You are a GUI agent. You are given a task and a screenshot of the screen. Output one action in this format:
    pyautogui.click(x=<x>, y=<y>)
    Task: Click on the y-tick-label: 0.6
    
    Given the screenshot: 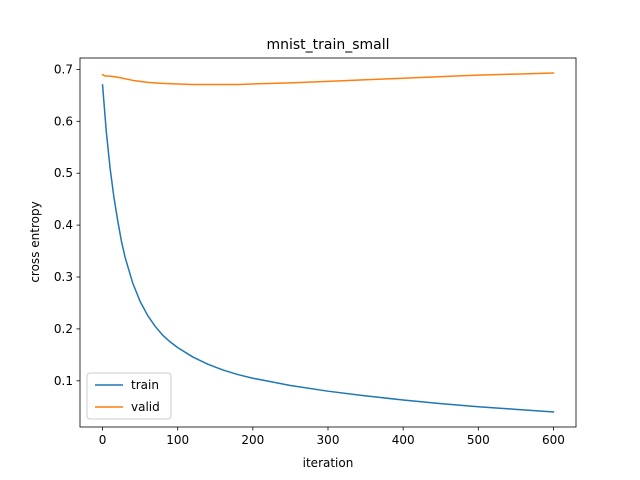 What is the action you would take?
    pyautogui.click(x=63, y=121)
    